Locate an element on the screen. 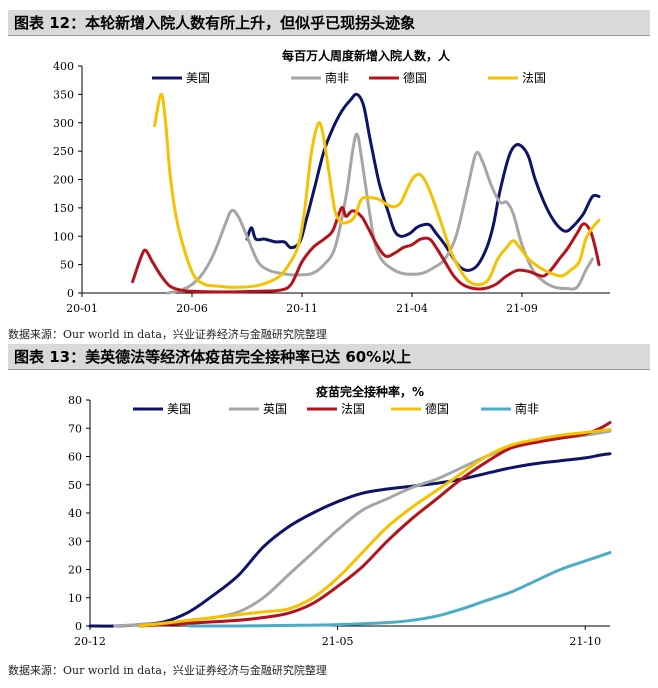  figure-13-source: 数据来源：Our world in data，兴业证券经济与金融研究院整理 is located at coordinates (167, 670).